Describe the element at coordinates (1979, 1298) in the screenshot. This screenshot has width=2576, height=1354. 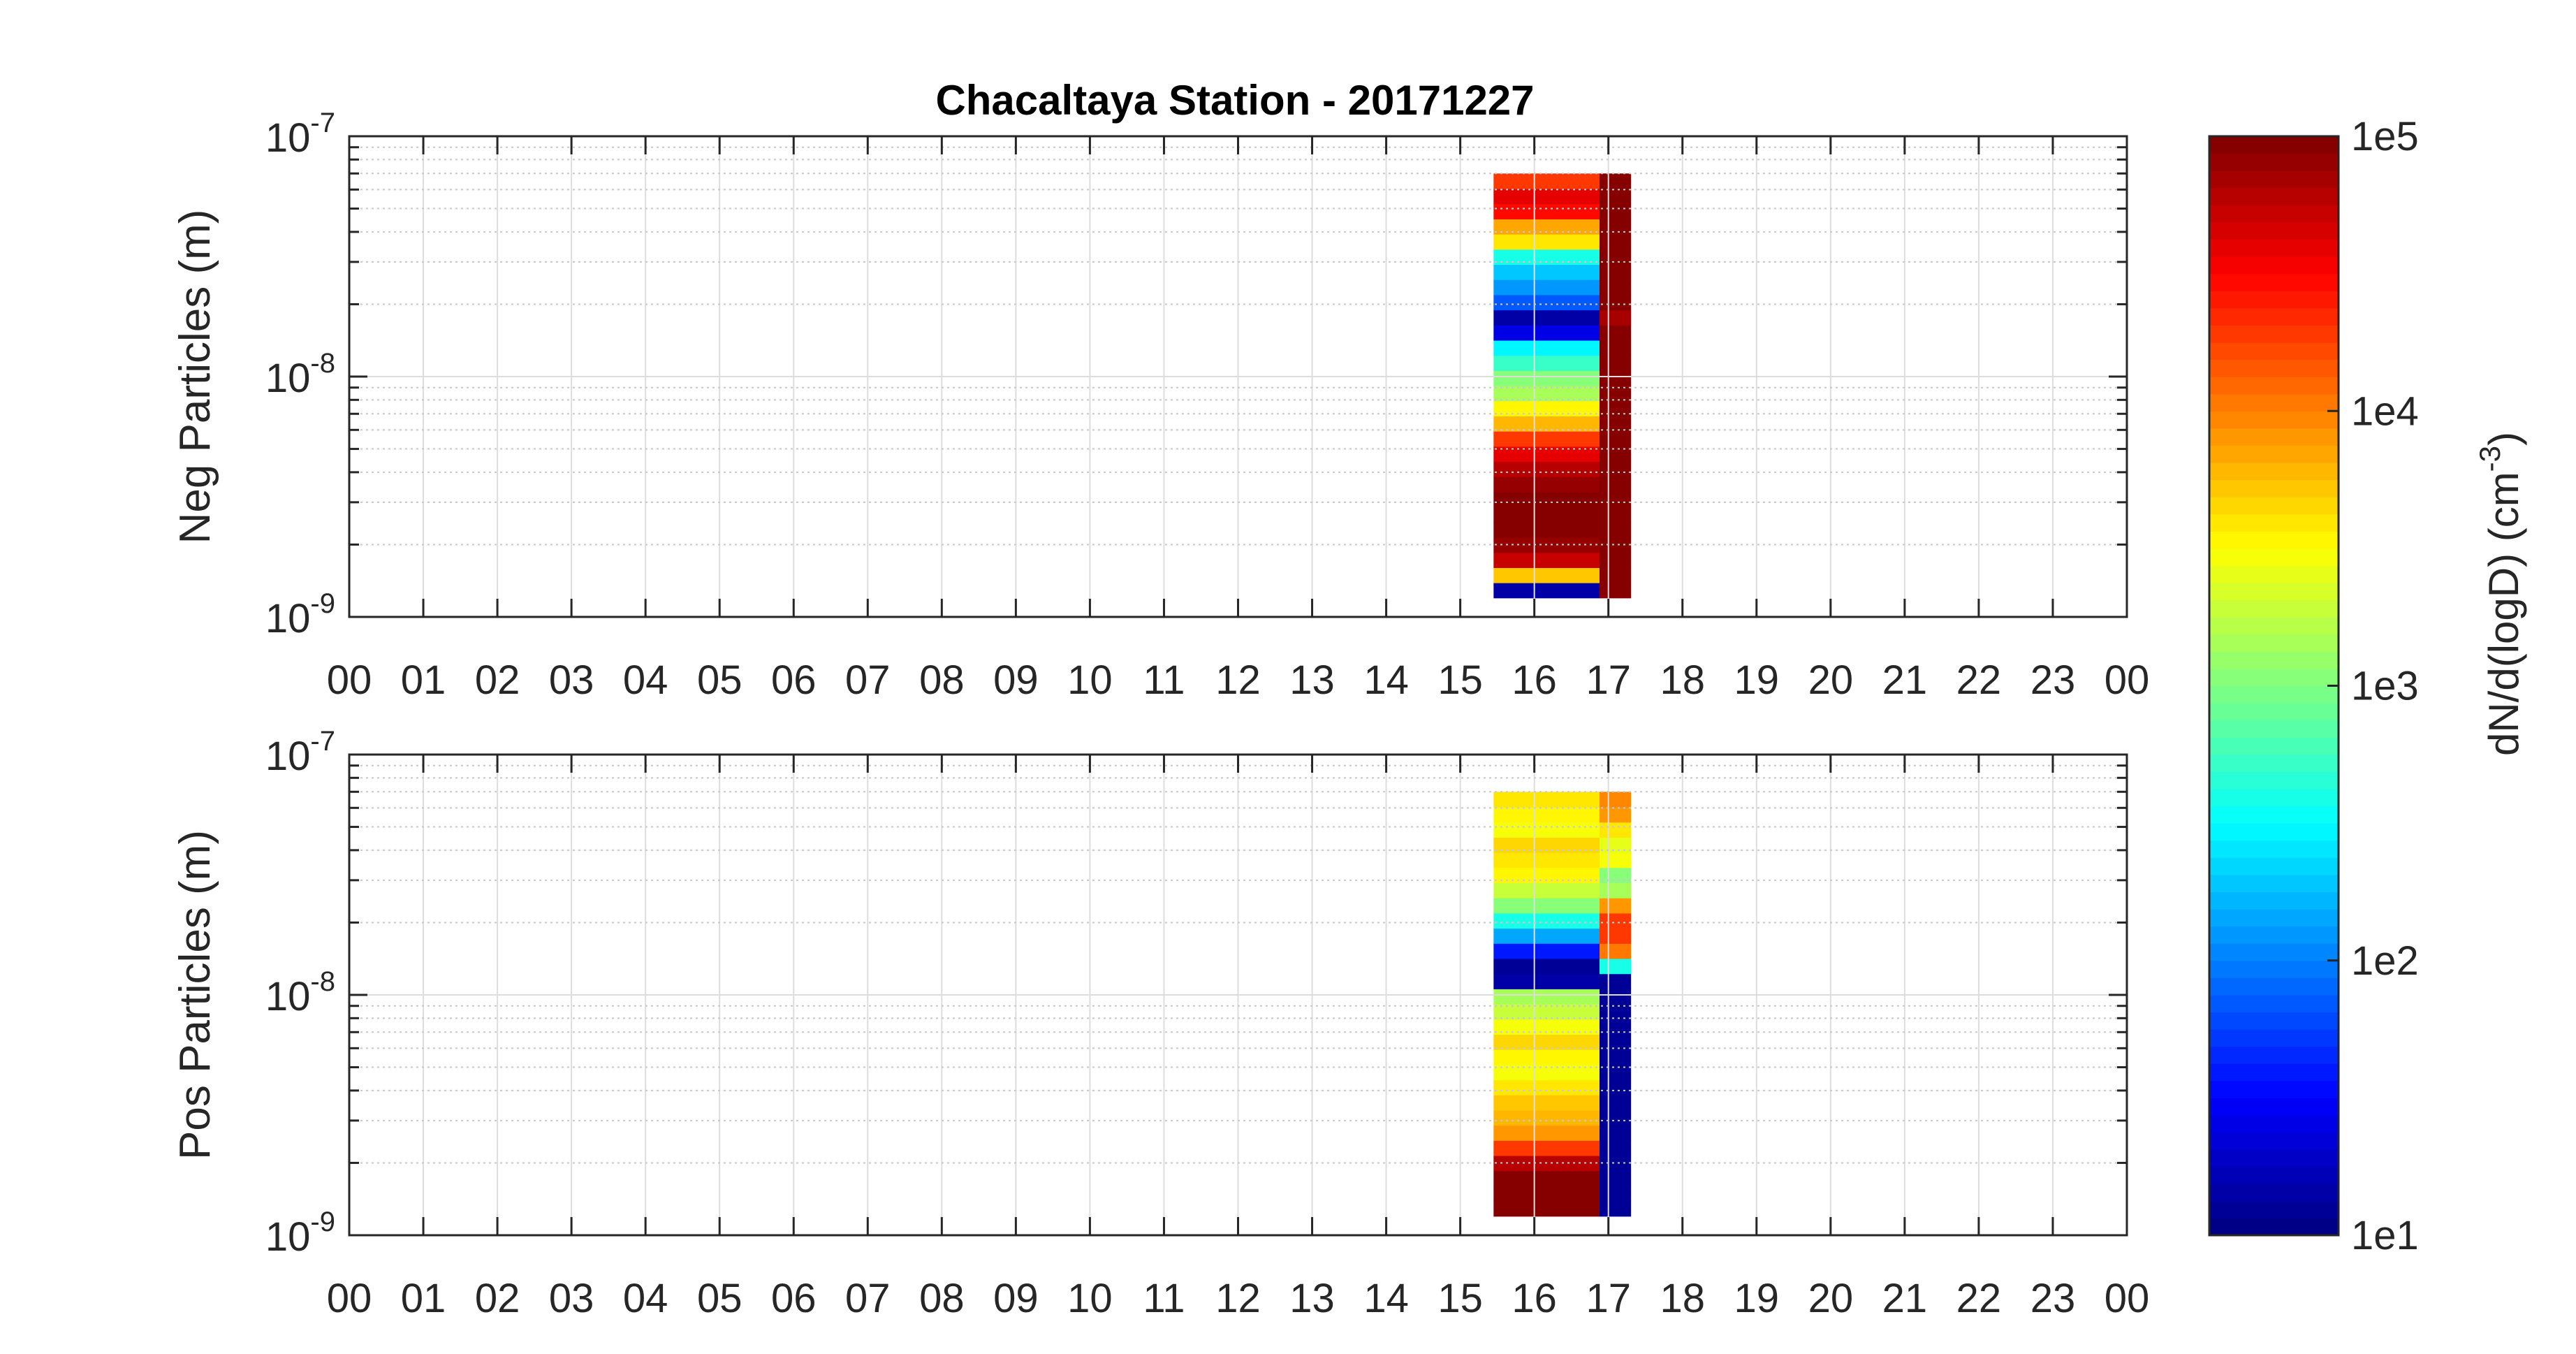
I see `x-tick-label: 22` at that location.